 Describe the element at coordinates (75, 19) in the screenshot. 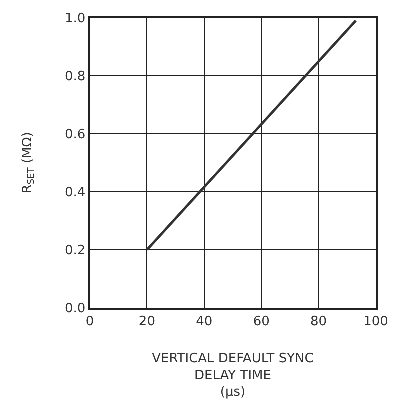

I see `y-tick-label: 1.0` at that location.